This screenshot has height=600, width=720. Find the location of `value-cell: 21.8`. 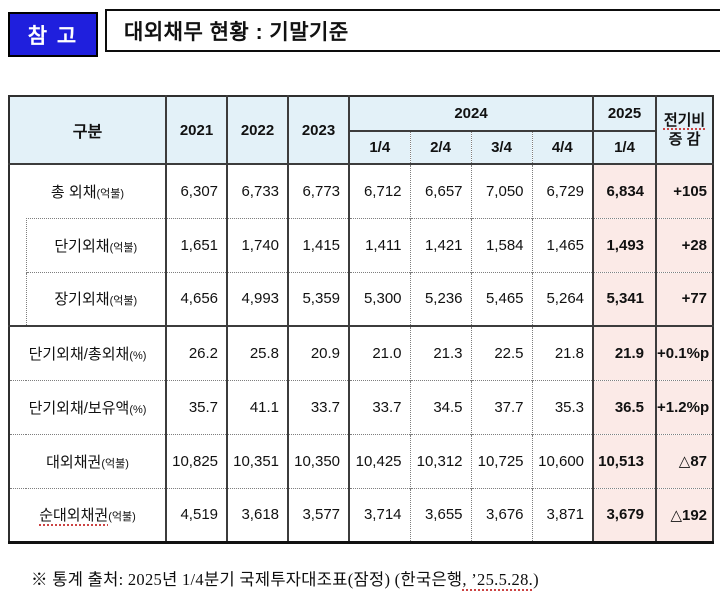

value-cell: 21.8 is located at coordinates (562, 352).